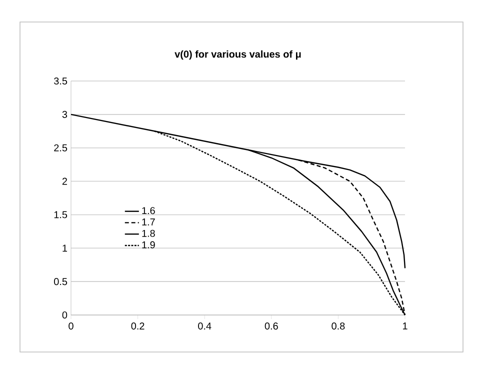 This screenshot has width=498, height=385. What do you see at coordinates (71, 326) in the screenshot?
I see `x-tick-label: 0` at bounding box center [71, 326].